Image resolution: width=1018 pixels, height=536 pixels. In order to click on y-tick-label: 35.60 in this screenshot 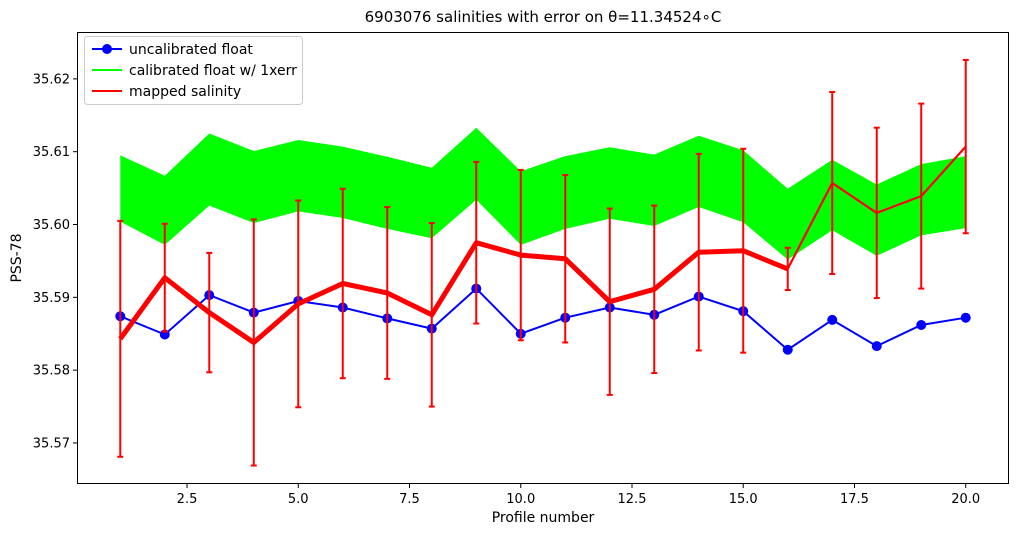, I will do `click(51, 225)`.